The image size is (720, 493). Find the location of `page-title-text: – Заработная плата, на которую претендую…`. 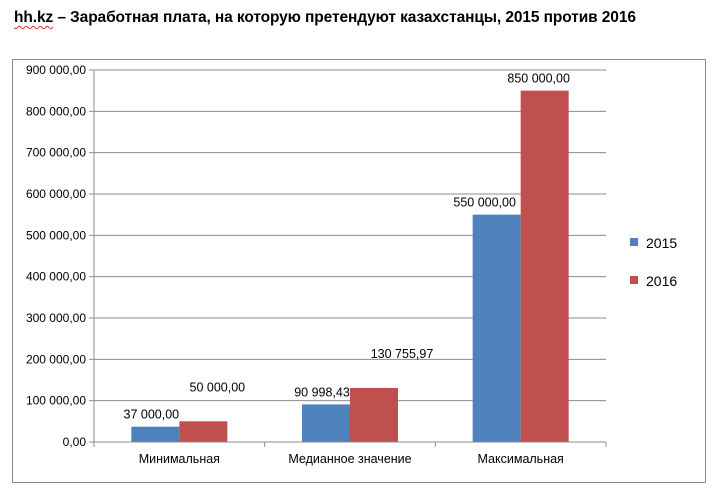

page-title-text: – Заработная плата, на которую претендую… is located at coordinates (344, 17).